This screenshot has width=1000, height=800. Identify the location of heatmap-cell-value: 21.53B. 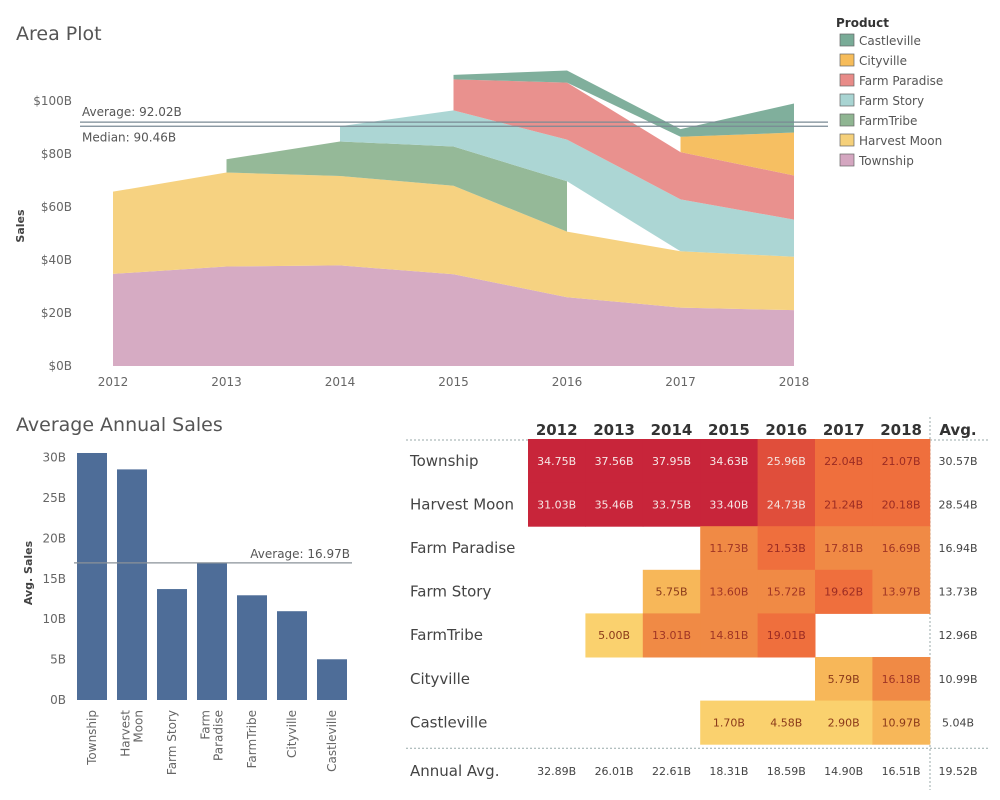
(786, 548).